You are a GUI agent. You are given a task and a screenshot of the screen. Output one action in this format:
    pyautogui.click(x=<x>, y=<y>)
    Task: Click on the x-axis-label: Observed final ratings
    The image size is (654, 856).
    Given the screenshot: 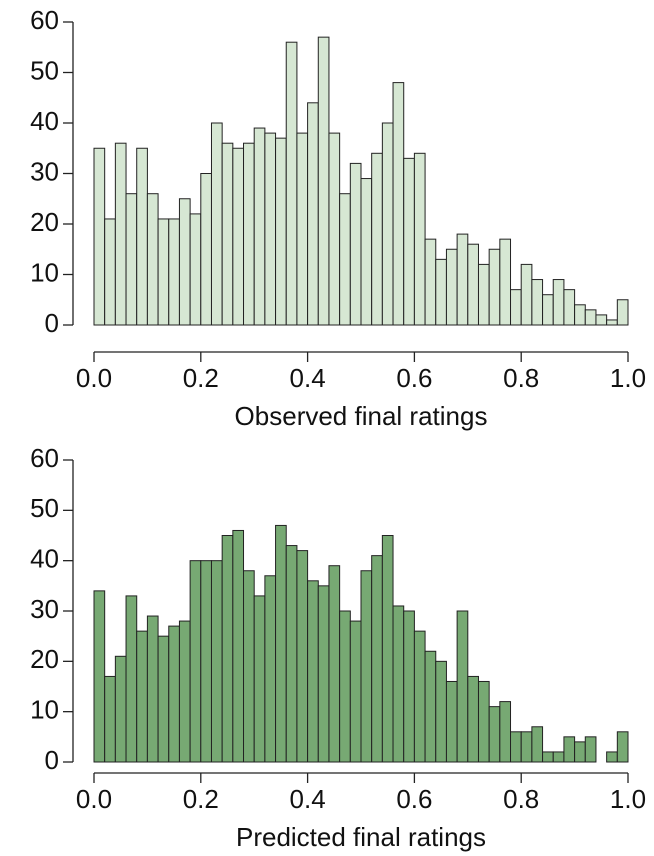 What is the action you would take?
    pyautogui.click(x=361, y=416)
    